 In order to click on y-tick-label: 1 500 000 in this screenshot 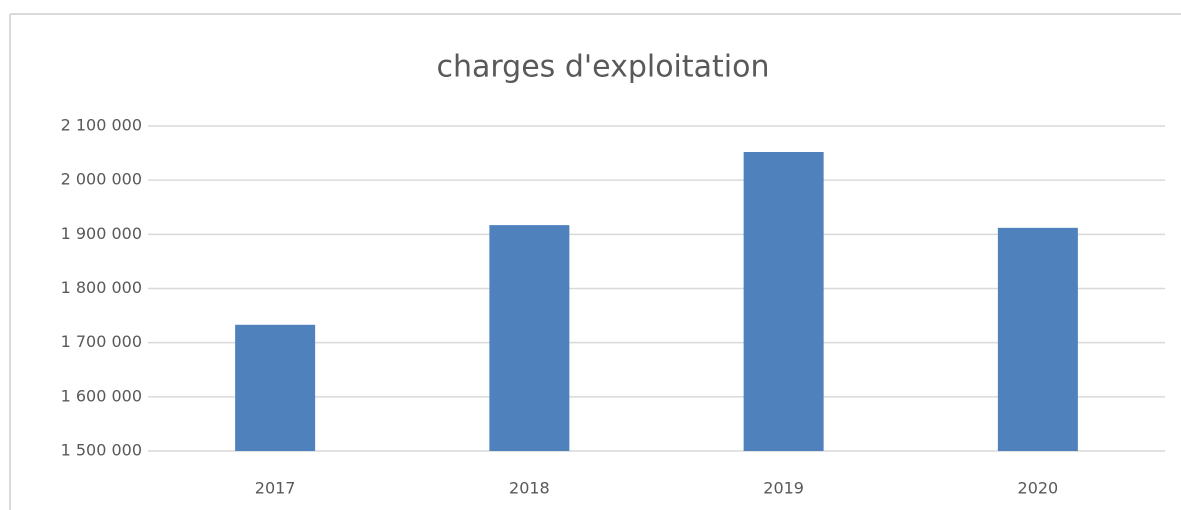, I will do `click(101, 450)`.